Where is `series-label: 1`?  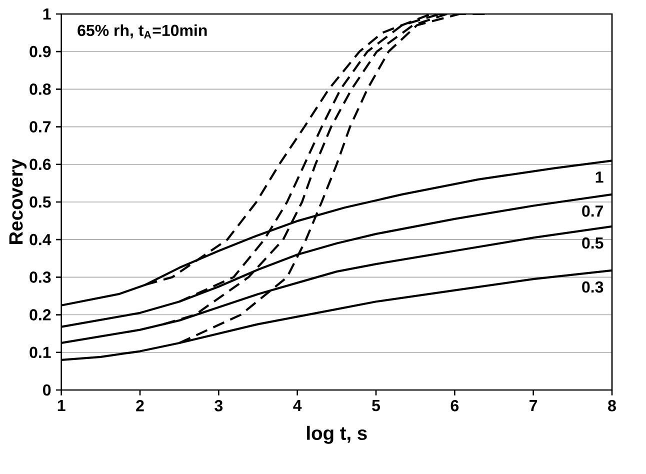 series-label: 1 is located at coordinates (600, 177).